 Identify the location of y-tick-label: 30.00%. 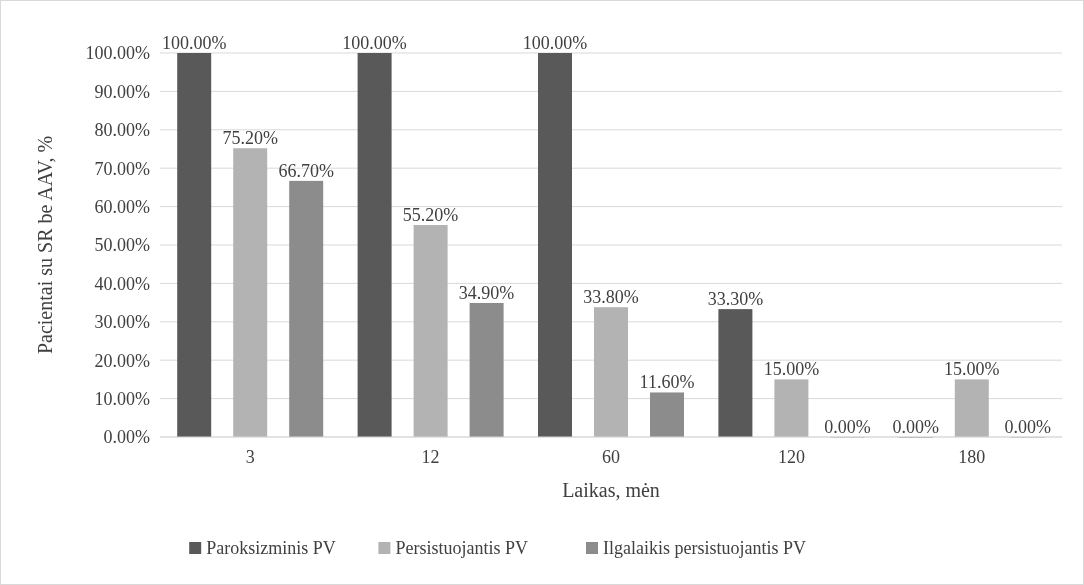
(122, 322).